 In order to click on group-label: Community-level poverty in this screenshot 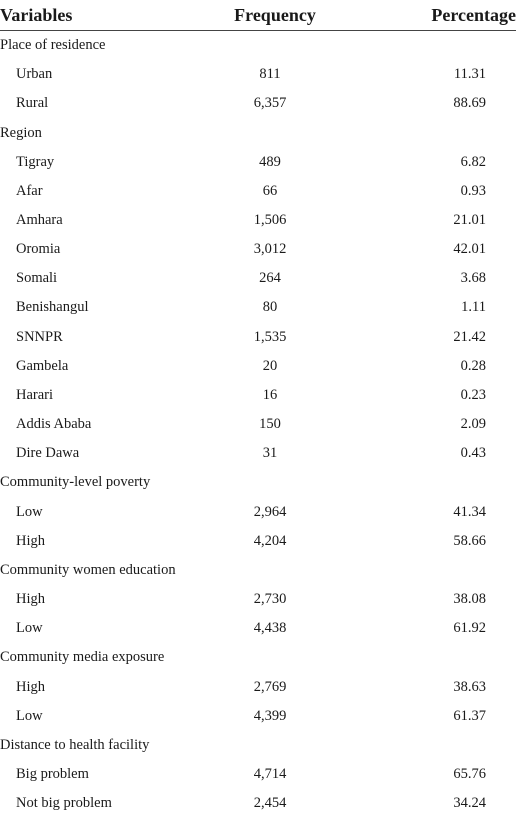, I will do `click(75, 482)`.